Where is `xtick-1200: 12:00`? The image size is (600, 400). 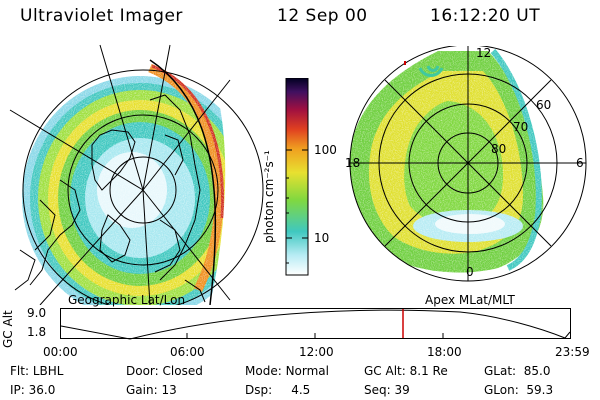 xtick-1200: 12:00 is located at coordinates (316, 352).